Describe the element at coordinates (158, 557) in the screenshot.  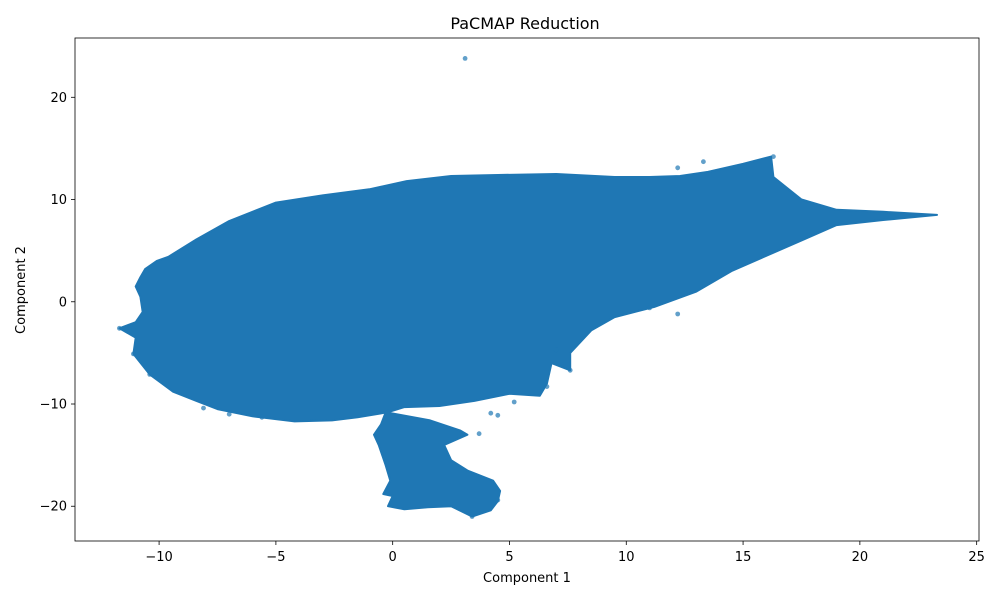
I see `x-tick-label: −10` at that location.